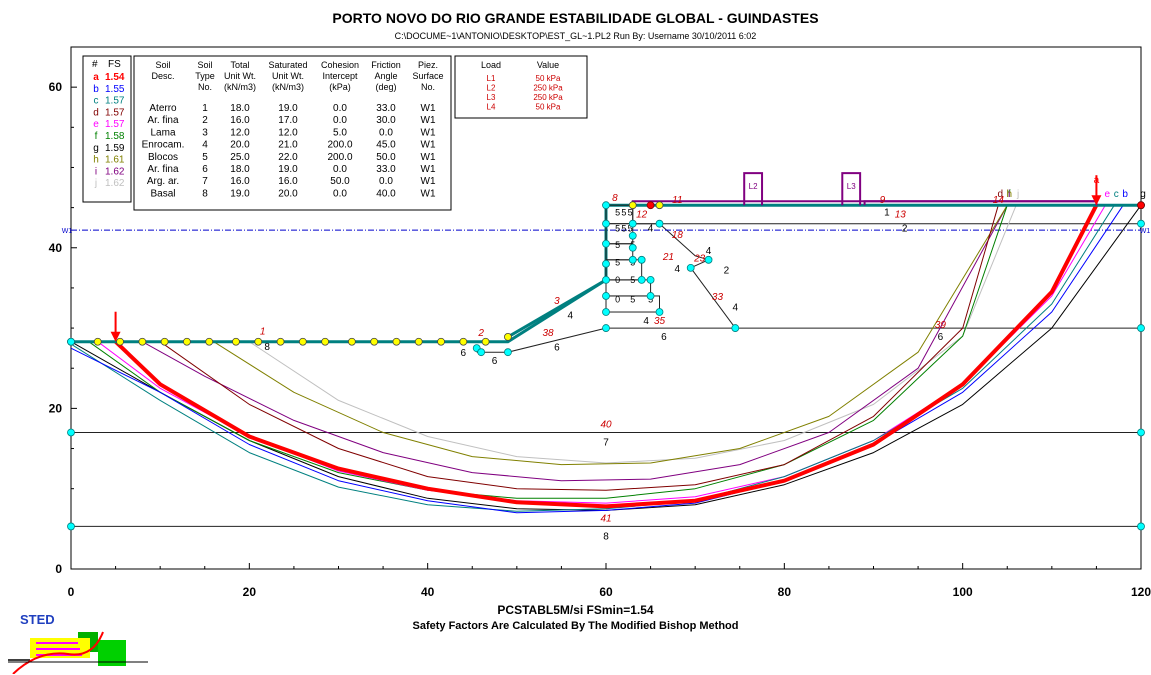 Image resolution: width=1151 pixels, height=675 pixels. Describe the element at coordinates (617, 280) in the screenshot. I see `block-label: 0` at that location.